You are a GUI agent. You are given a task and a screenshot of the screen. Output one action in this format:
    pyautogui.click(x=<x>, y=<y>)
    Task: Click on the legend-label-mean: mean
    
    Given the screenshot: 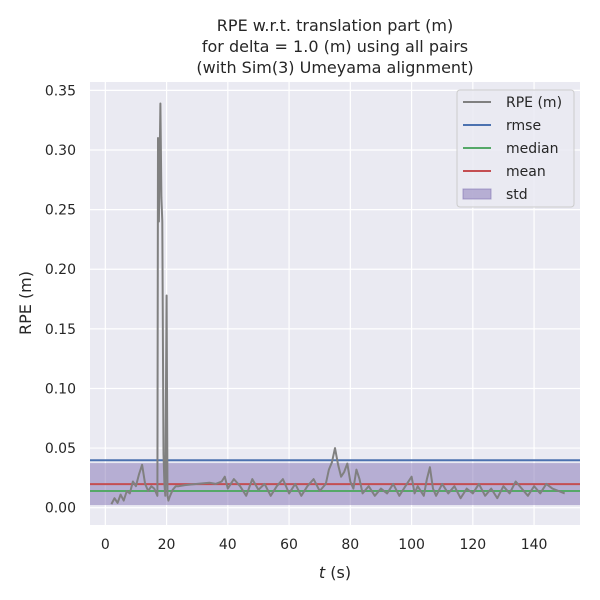 What is the action you would take?
    pyautogui.click(x=526, y=172)
    